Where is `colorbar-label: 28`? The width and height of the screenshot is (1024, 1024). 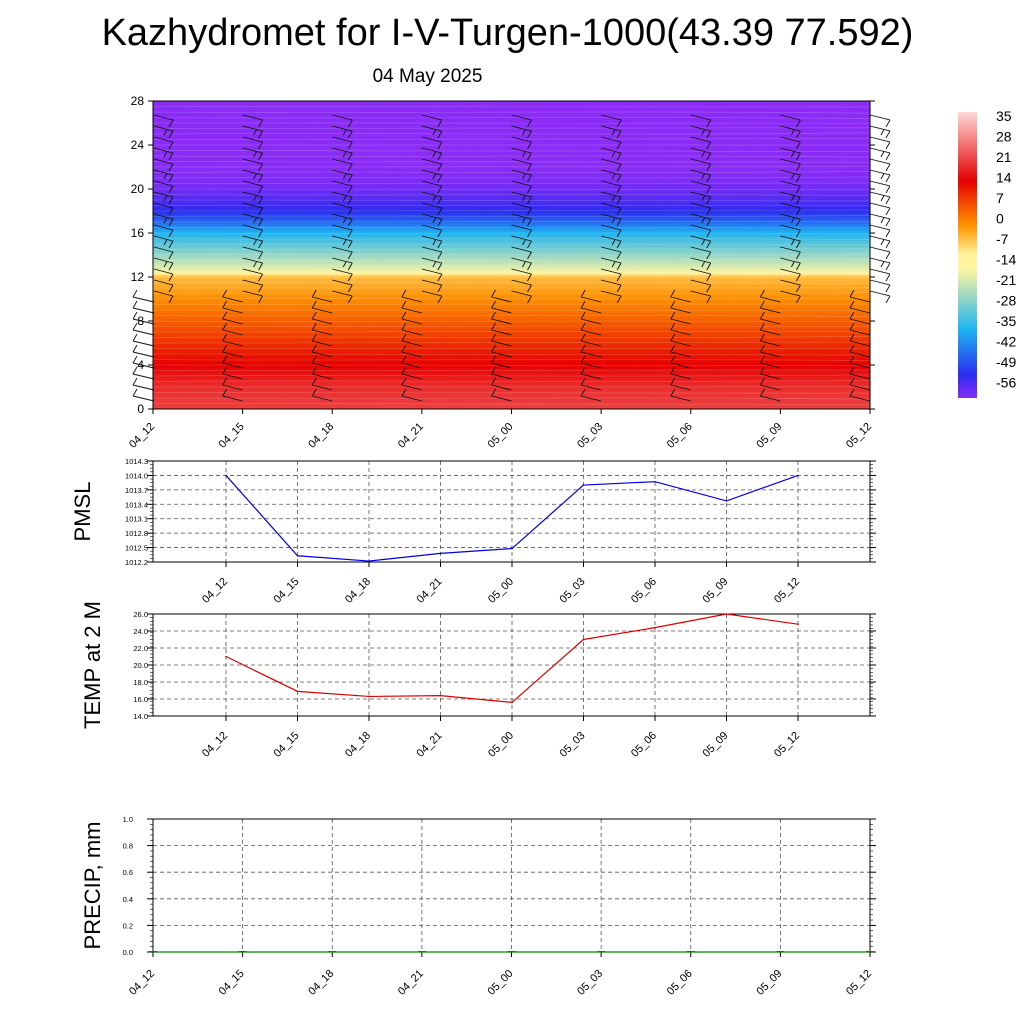 colorbar-label: 28 is located at coordinates (1004, 137).